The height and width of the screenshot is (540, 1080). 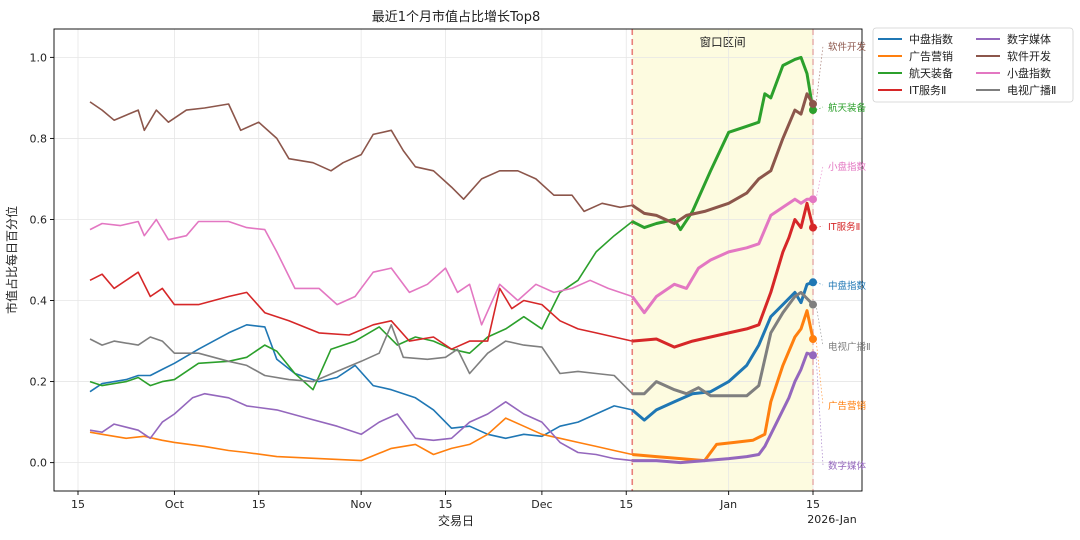 I want to click on annotation-label: IT服务Ⅱ, so click(x=844, y=227).